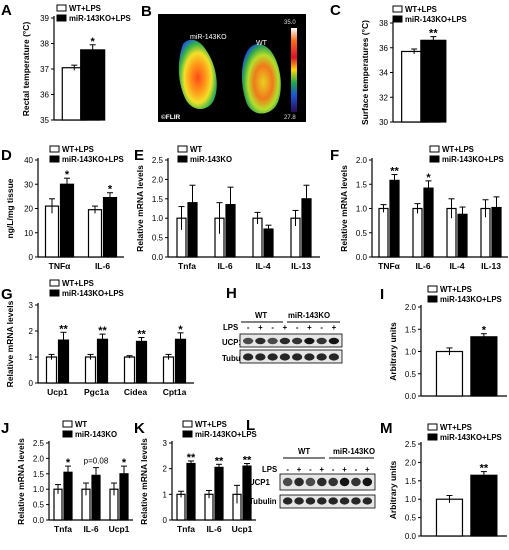  Describe the element at coordinates (165, 494) in the screenshot. I see `y-tick-label: 1` at that location.